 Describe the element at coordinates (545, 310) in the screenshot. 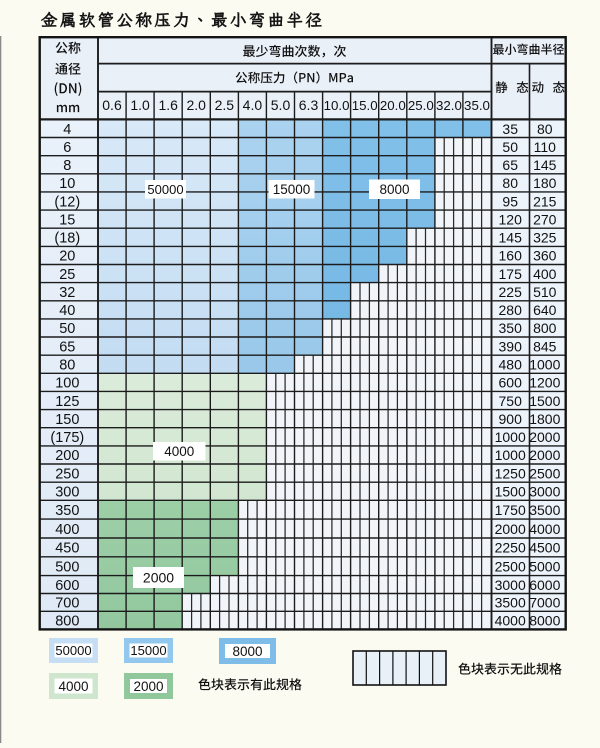

I see `svg-text: 640` at that location.